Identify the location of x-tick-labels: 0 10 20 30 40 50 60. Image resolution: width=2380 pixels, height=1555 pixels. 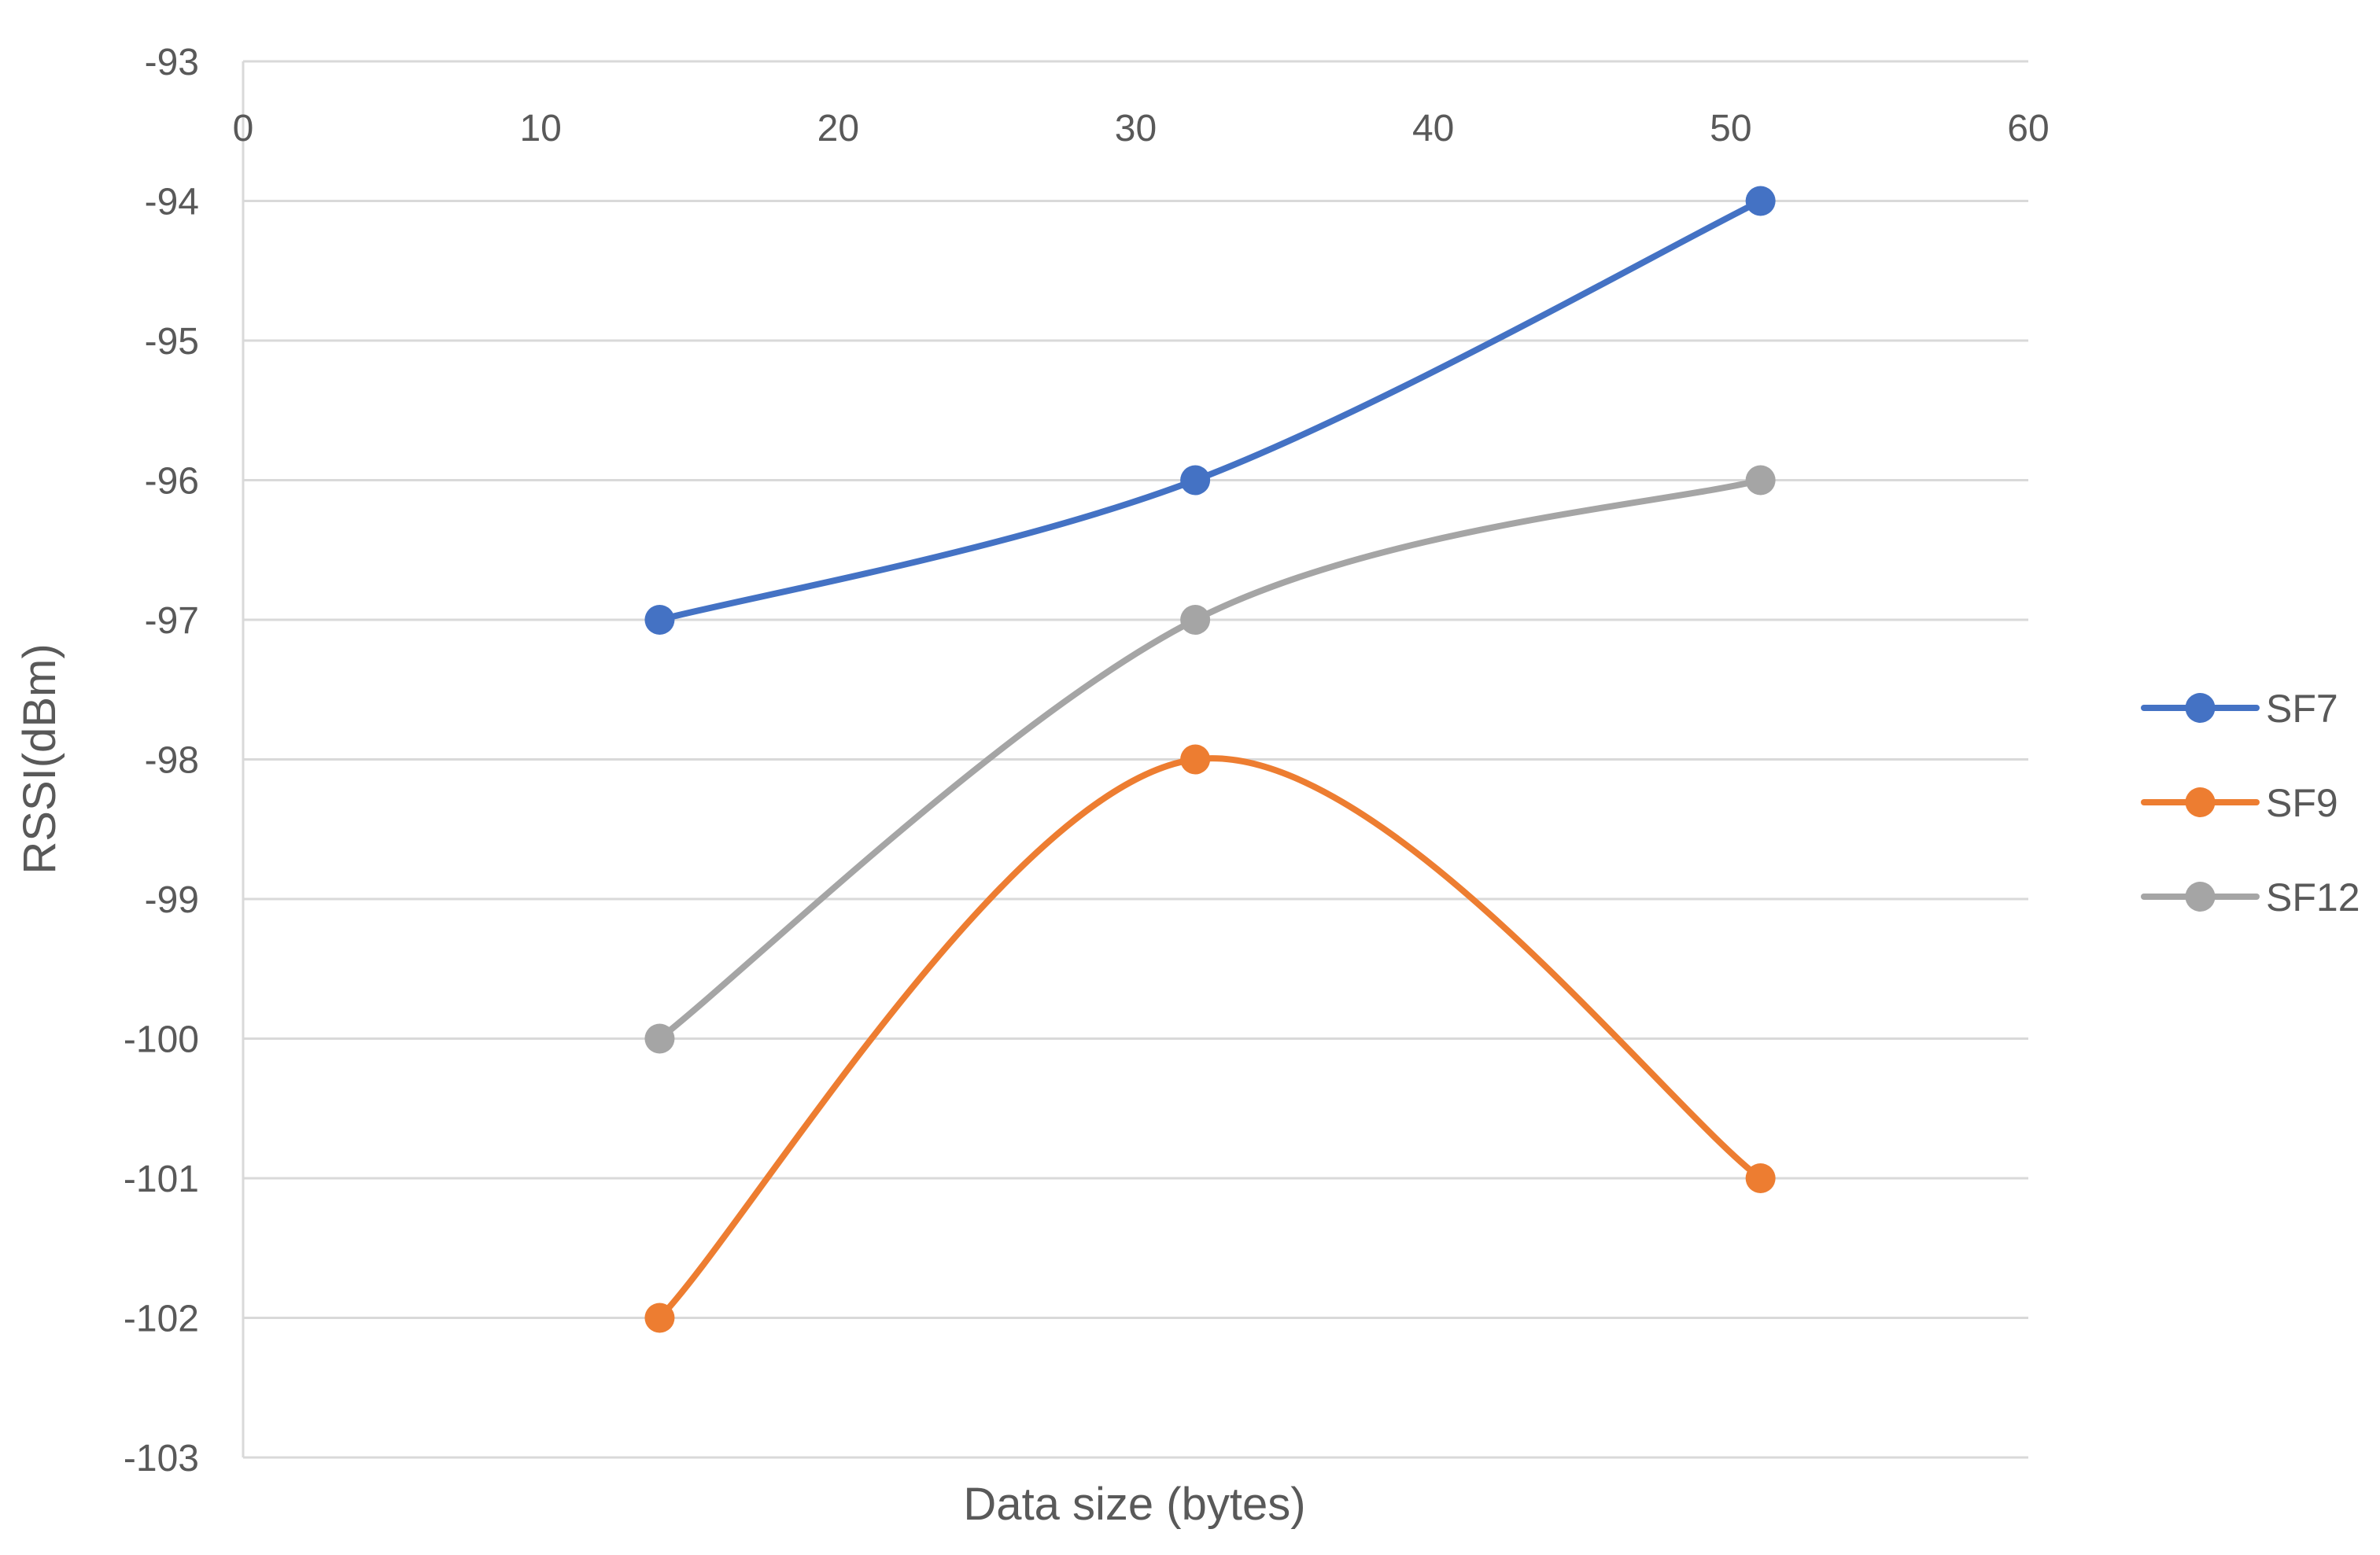
(1141, 129).